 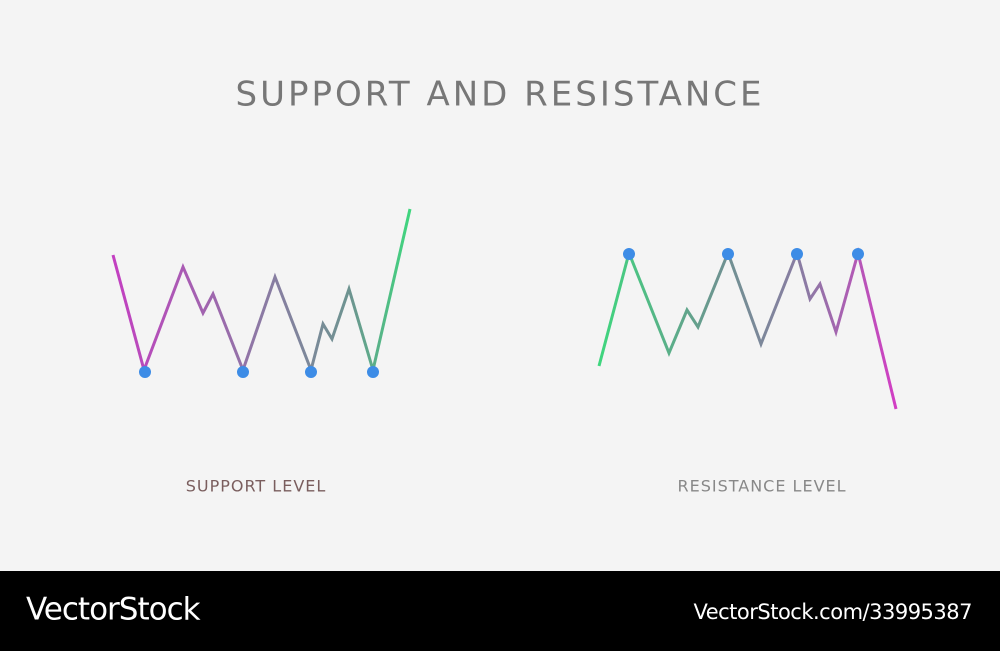 I want to click on panel-label: RESISTANCE LEVEL, so click(x=761, y=486).